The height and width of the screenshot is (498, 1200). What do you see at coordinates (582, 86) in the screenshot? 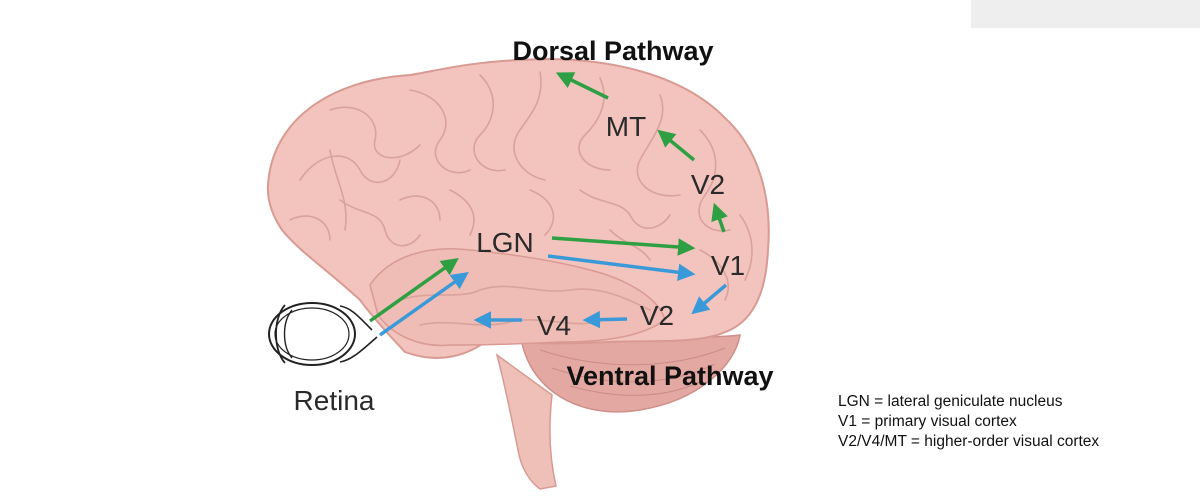
I see `arrow-mt-dorsal` at bounding box center [582, 86].